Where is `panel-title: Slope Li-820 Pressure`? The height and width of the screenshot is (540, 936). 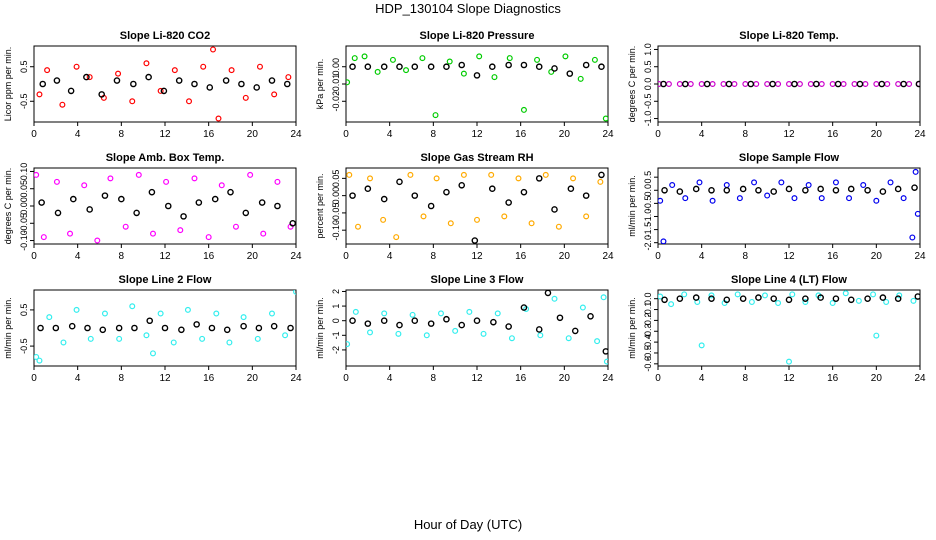
panel-title: Slope Li-820 Pressure is located at coordinates (477, 36).